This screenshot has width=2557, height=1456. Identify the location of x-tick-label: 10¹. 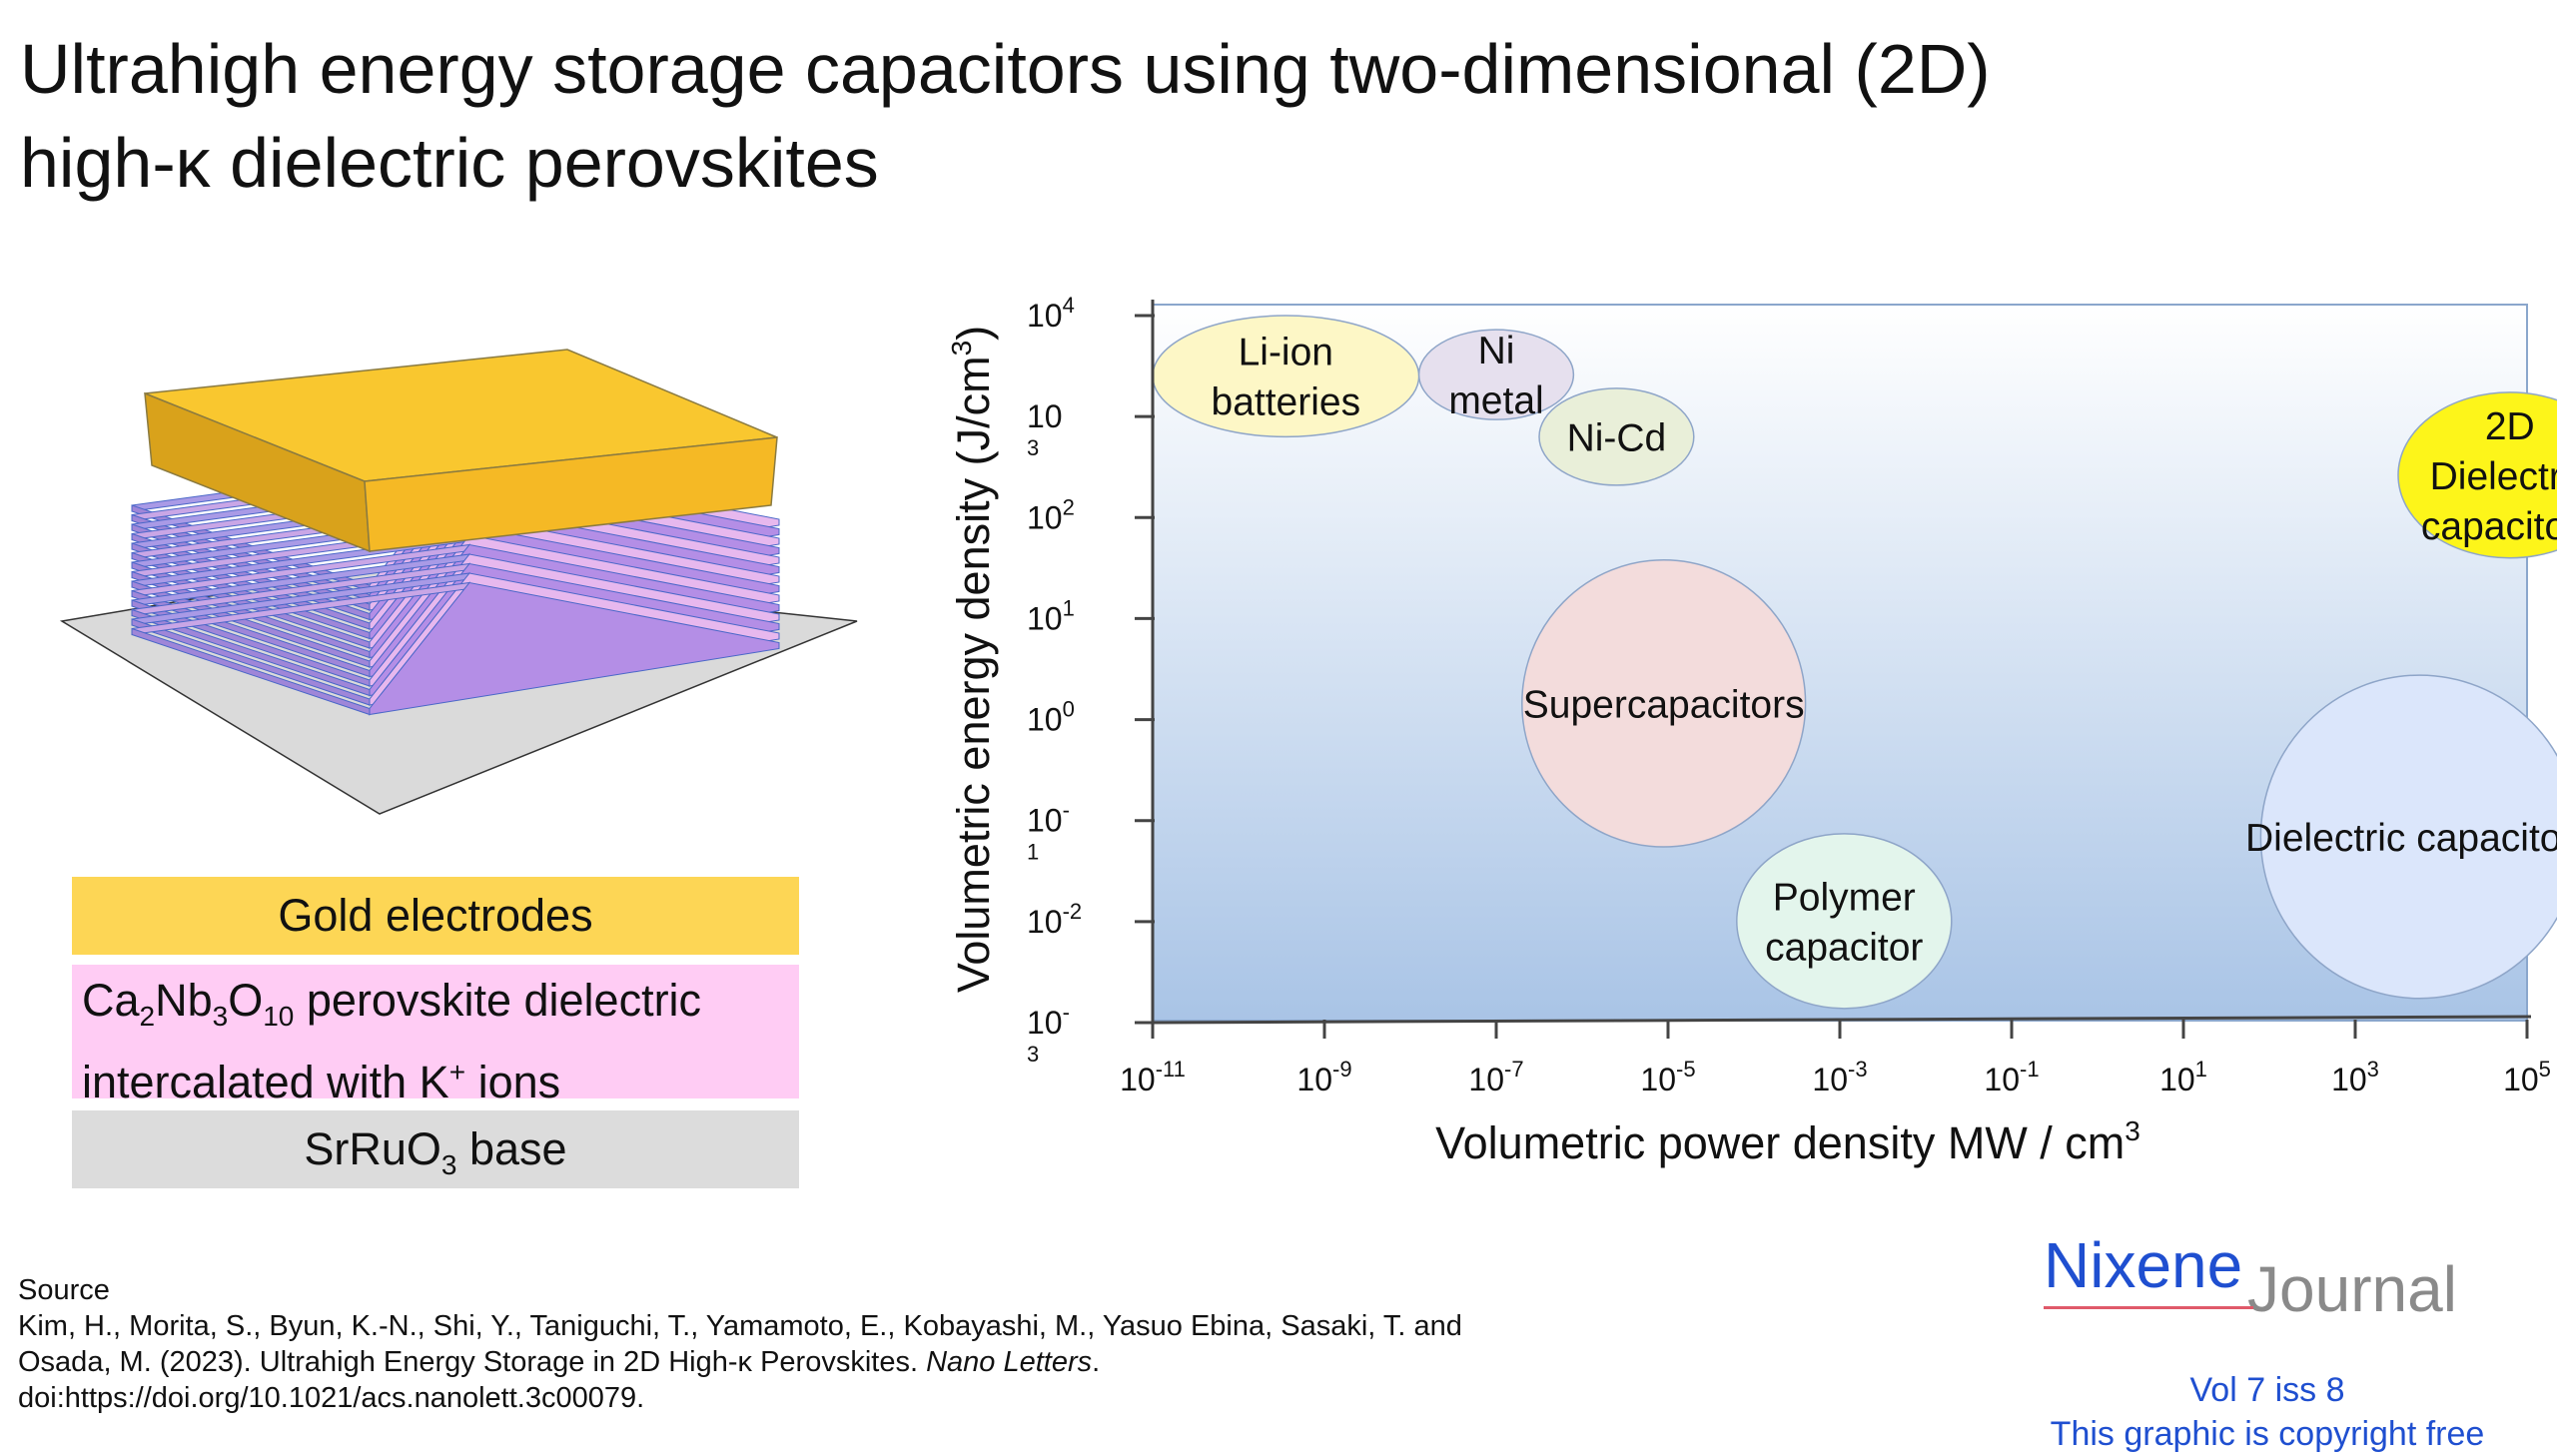
(2183, 1077).